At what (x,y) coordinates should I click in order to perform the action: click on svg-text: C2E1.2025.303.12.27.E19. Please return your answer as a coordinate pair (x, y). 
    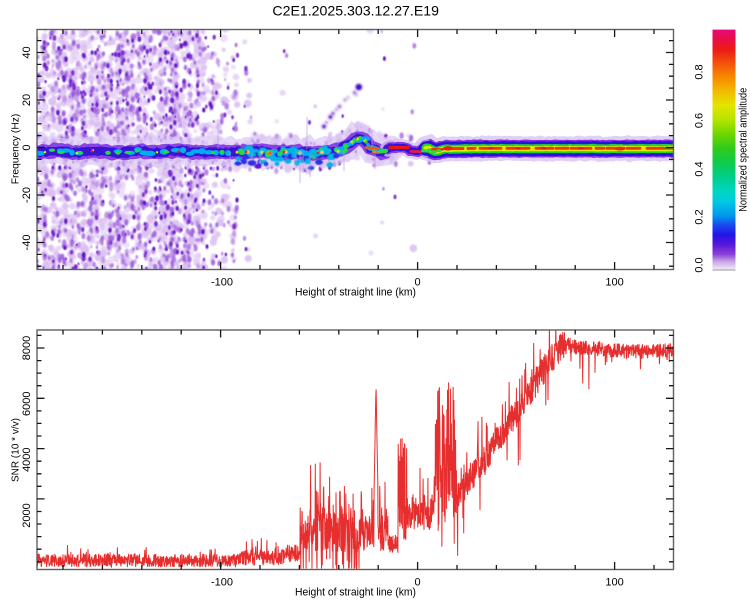
    Looking at the image, I should click on (355, 10).